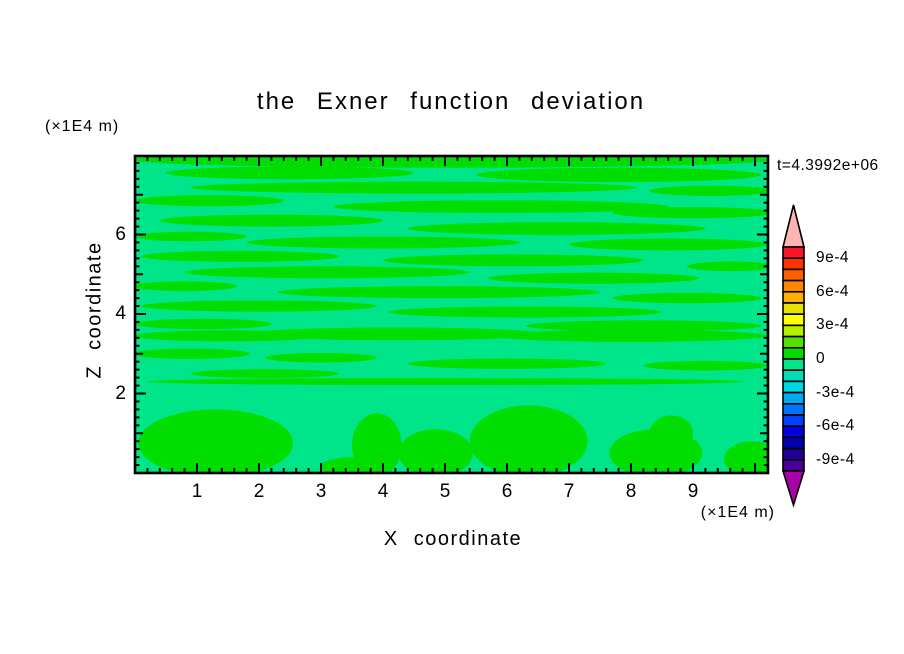 This screenshot has height=654, width=904. What do you see at coordinates (833, 258) in the screenshot?
I see `colorbar-tick-label: 9e-4` at bounding box center [833, 258].